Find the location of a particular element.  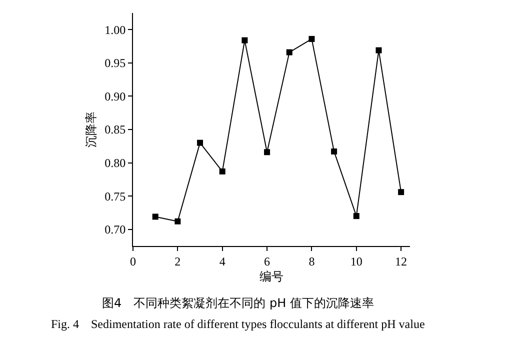

y-tick-label: 0.90 is located at coordinates (115, 96).